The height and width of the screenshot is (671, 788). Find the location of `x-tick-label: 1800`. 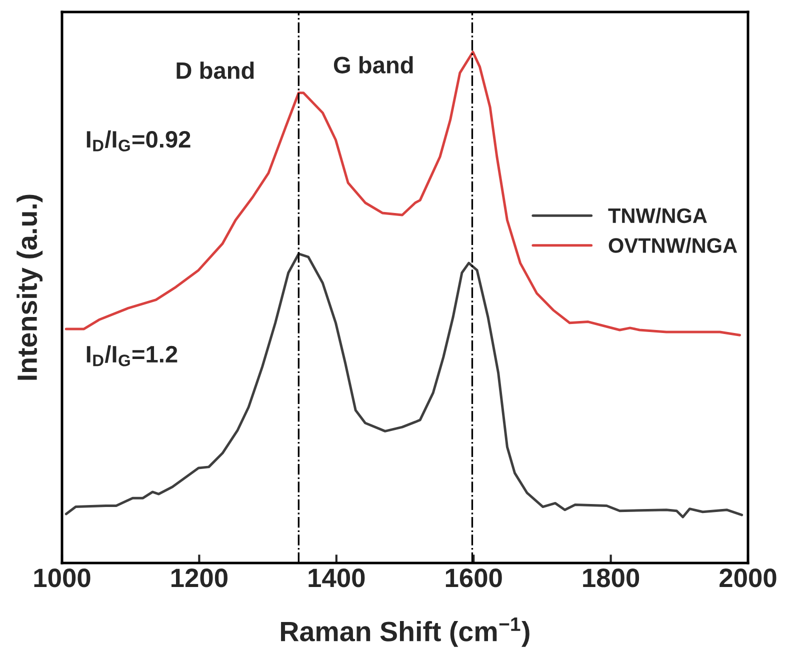

x-tick-label: 1800 is located at coordinates (611, 578).